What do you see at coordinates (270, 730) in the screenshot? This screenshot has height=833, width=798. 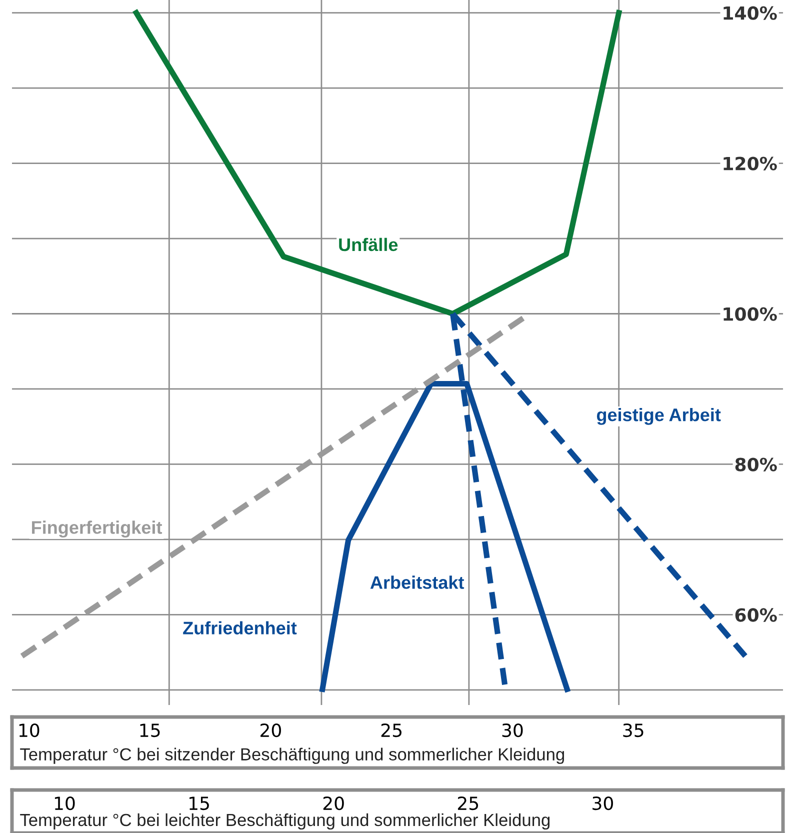 I see `x-tick-label: 20` at bounding box center [270, 730].